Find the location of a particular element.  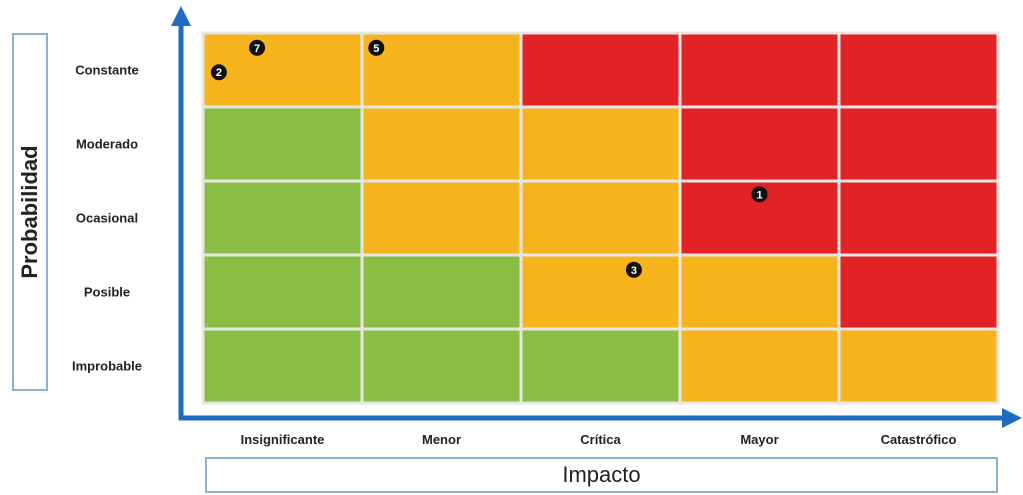

y-tick-label: Constante is located at coordinates (107, 70).